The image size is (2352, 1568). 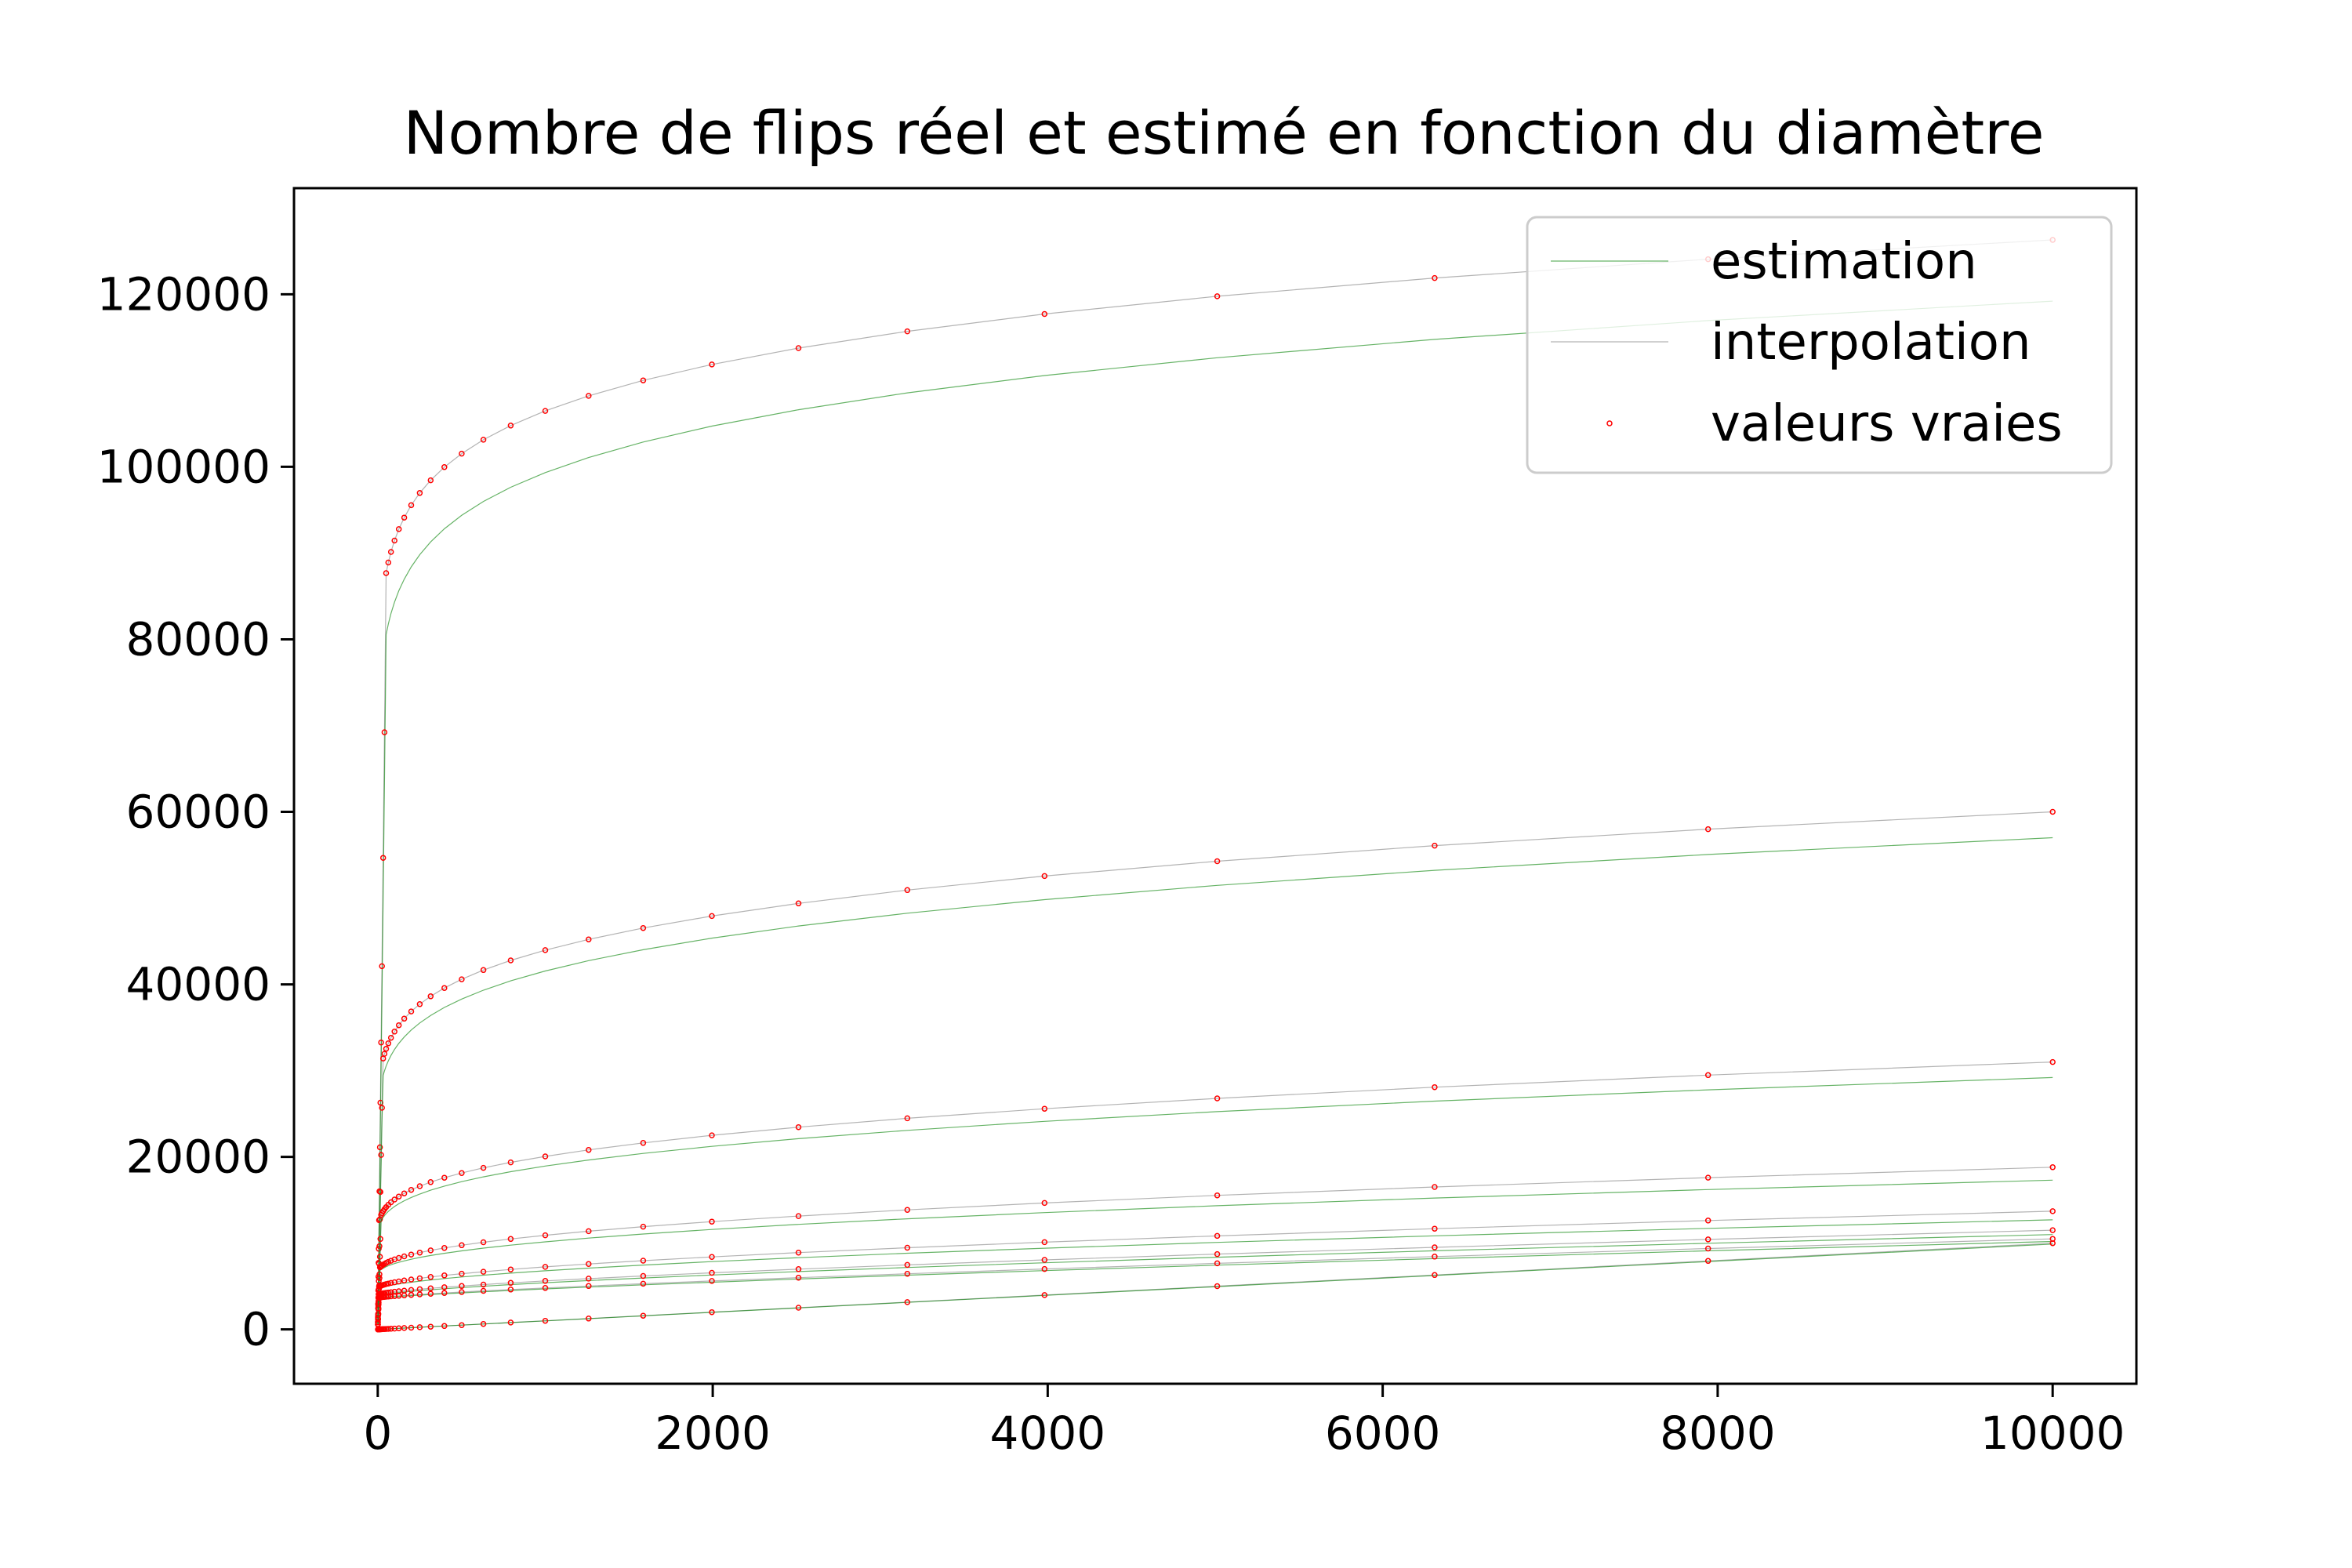 I want to click on legend-entry-interpolation: interpolation, so click(x=1791, y=343).